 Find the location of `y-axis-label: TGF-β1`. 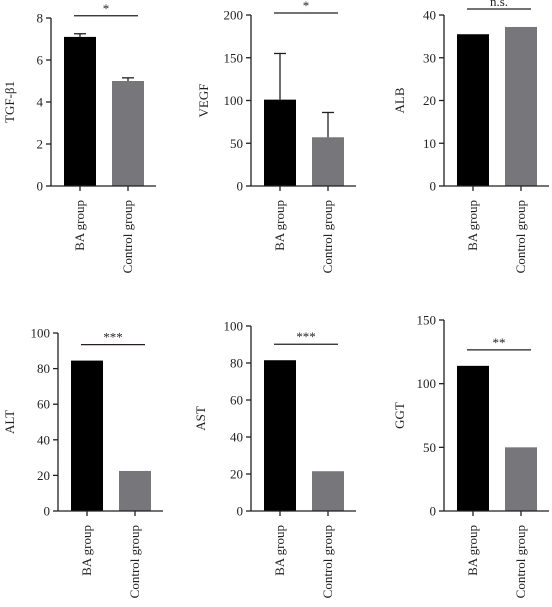

y-axis-label: TGF-β1 is located at coordinates (9, 102).